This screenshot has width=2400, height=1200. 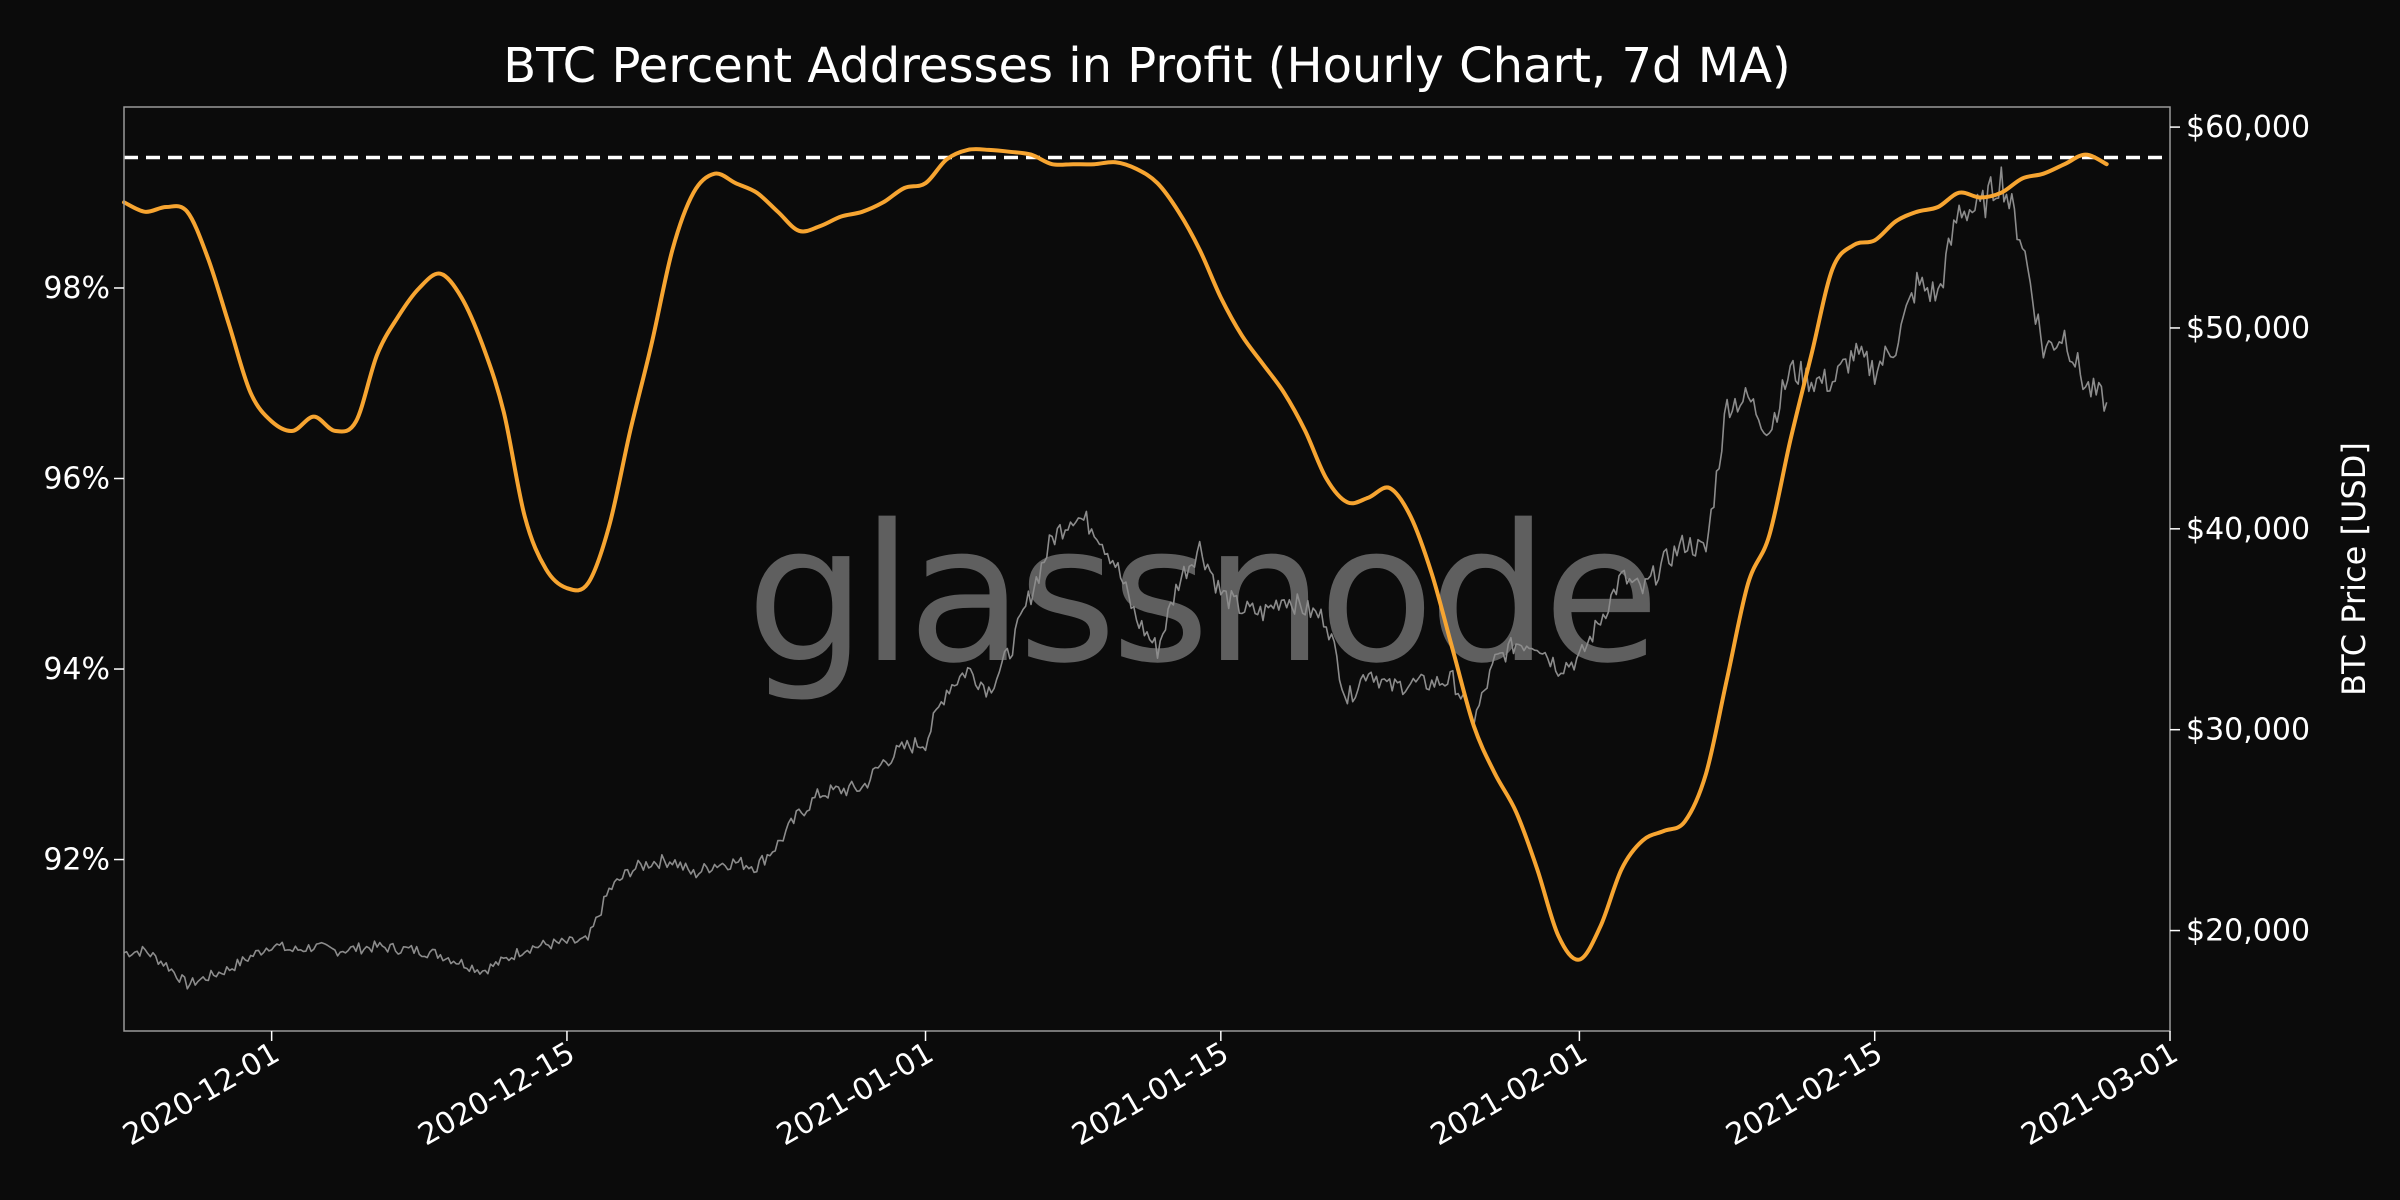 What do you see at coordinates (2248, 127) in the screenshot?
I see `right-tick-label: $60,000` at bounding box center [2248, 127].